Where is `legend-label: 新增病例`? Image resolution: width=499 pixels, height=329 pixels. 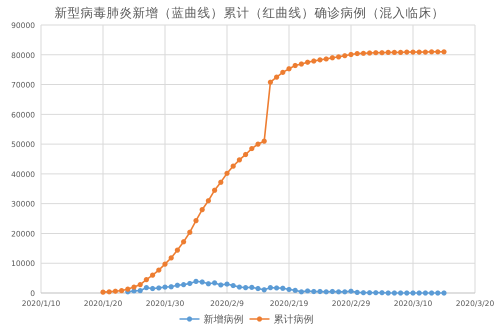
legend-label: 新增病例 is located at coordinates (224, 320).